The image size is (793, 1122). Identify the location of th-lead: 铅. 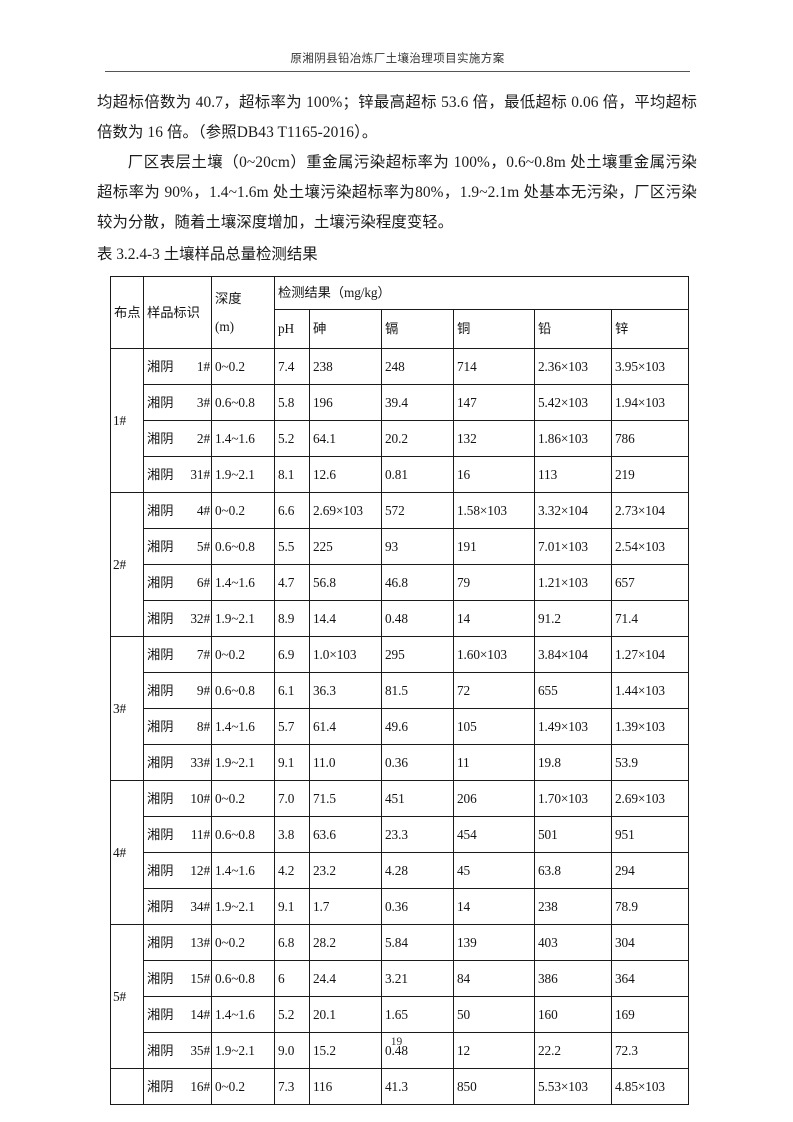
(573, 329).